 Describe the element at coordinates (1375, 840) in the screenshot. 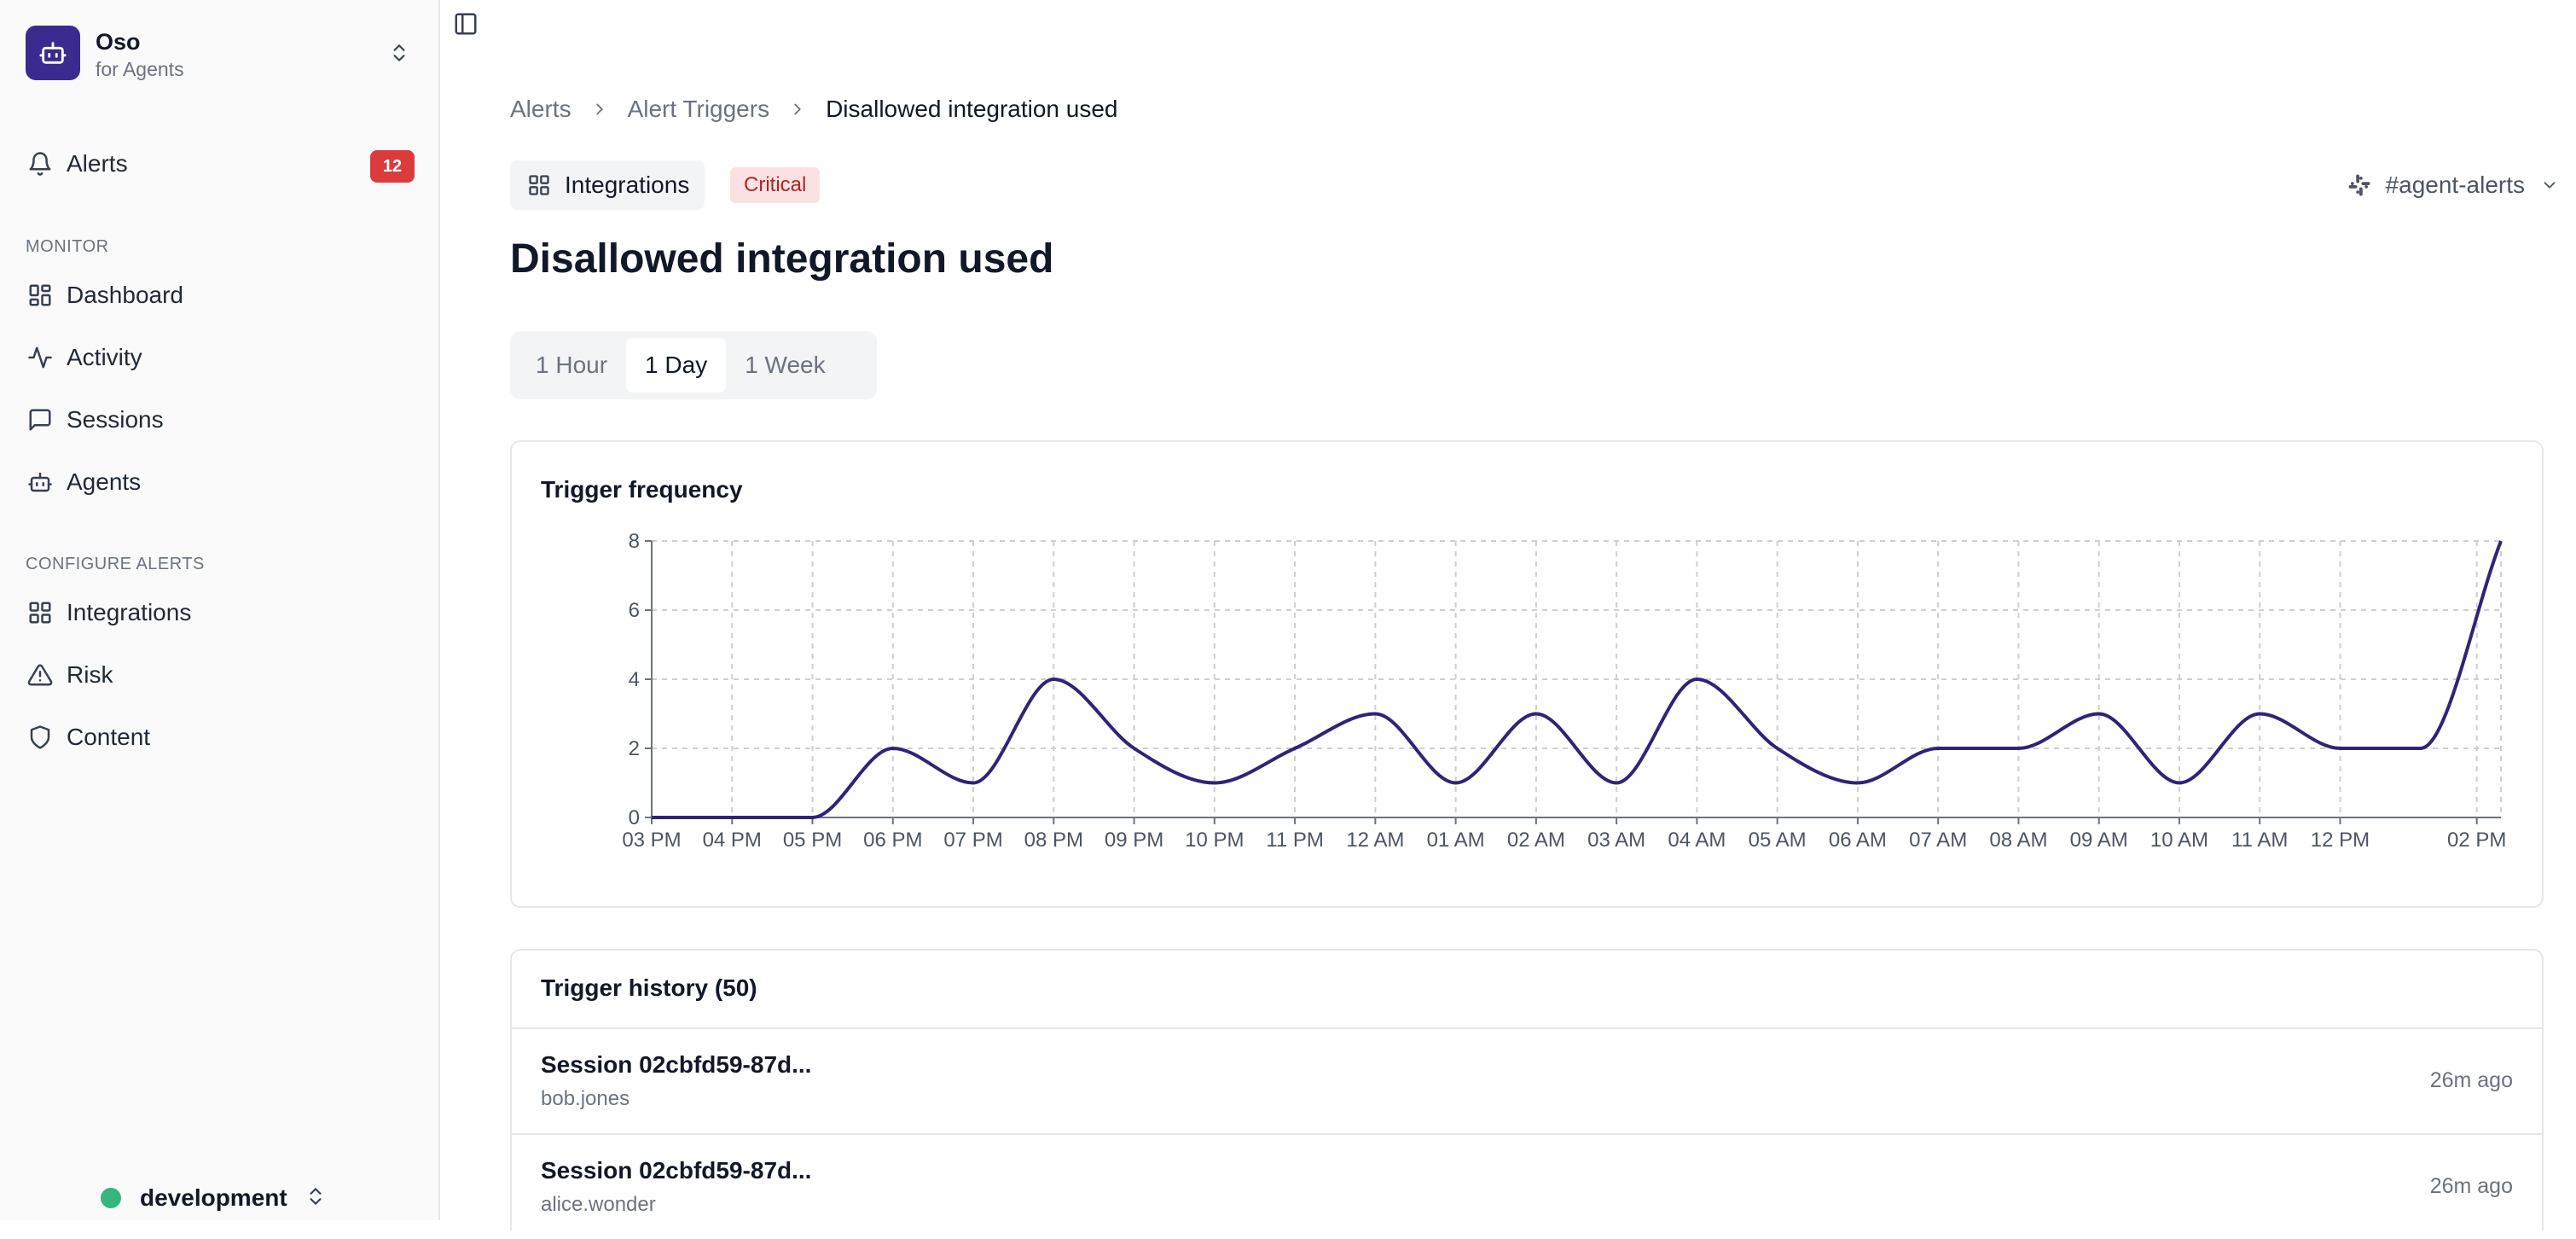

I see `x-tick-label: 12 AM` at that location.